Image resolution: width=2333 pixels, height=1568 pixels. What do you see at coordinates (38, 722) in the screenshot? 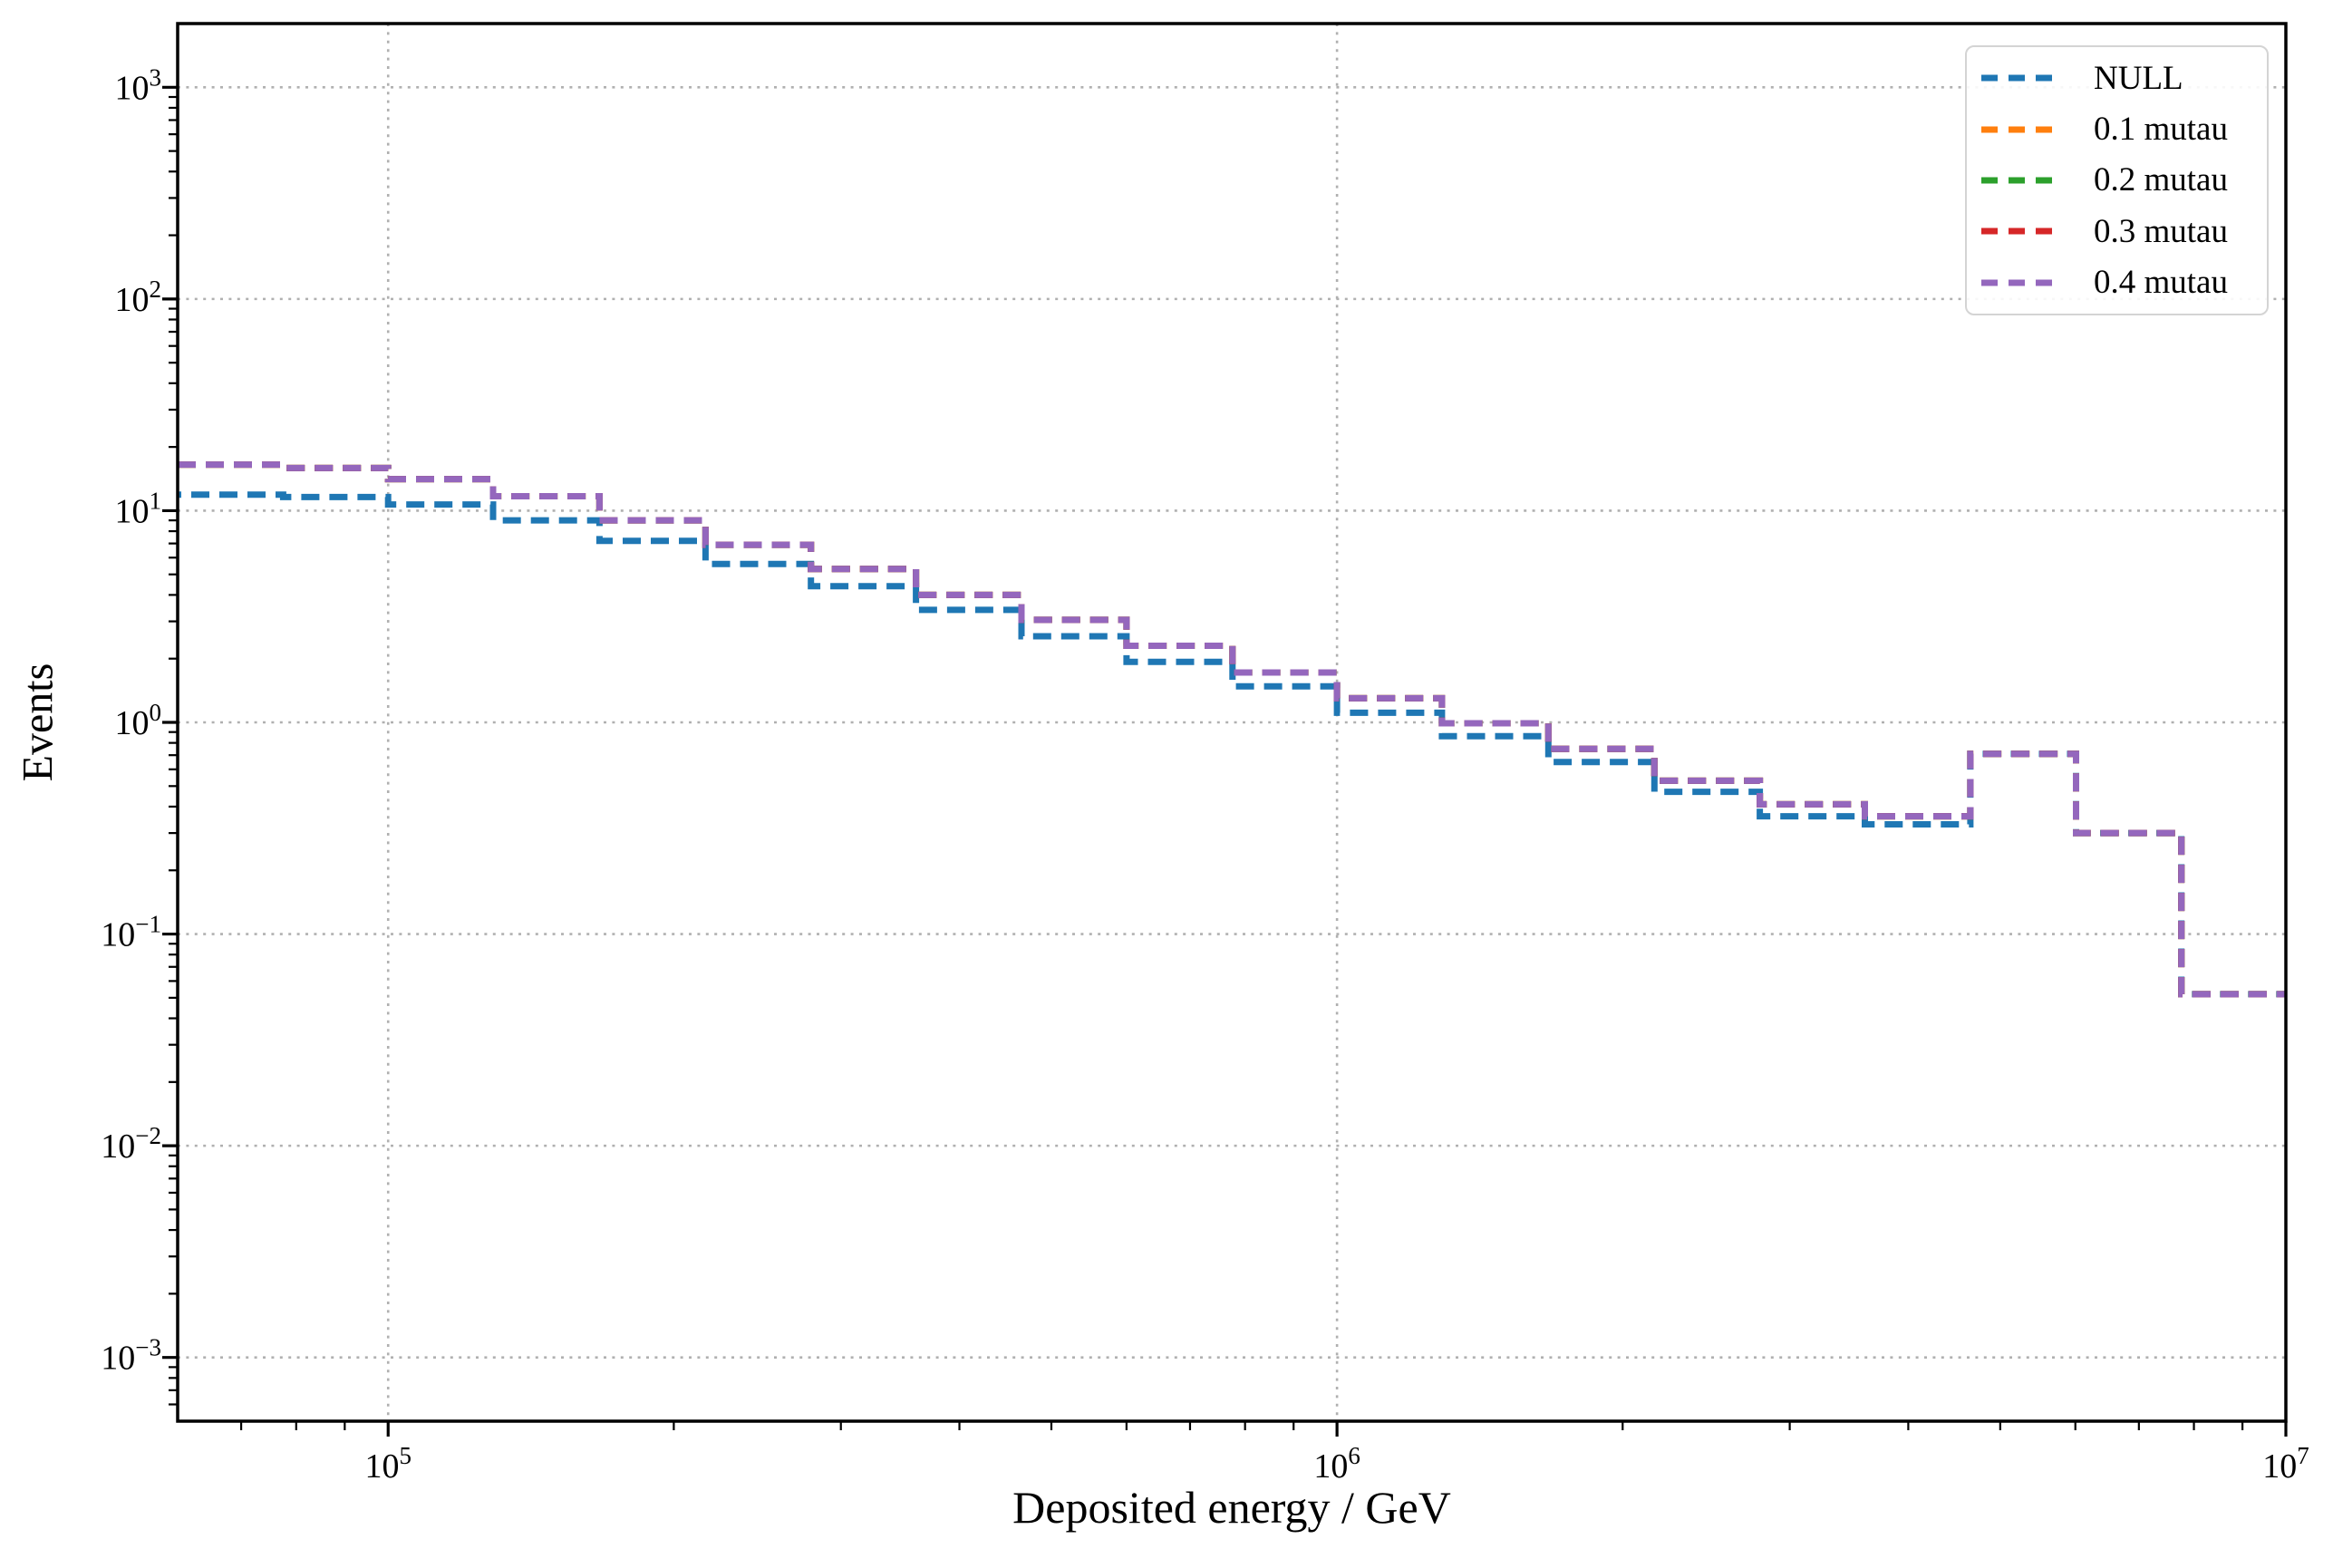
I see `y-axis-label: Events` at bounding box center [38, 722].